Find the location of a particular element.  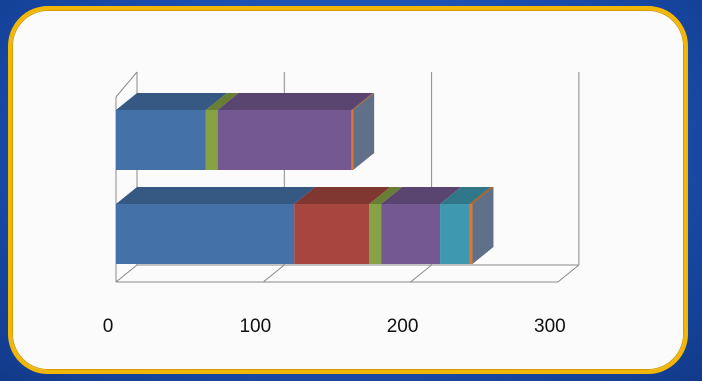

y-axis-line is located at coordinates (126, 84).